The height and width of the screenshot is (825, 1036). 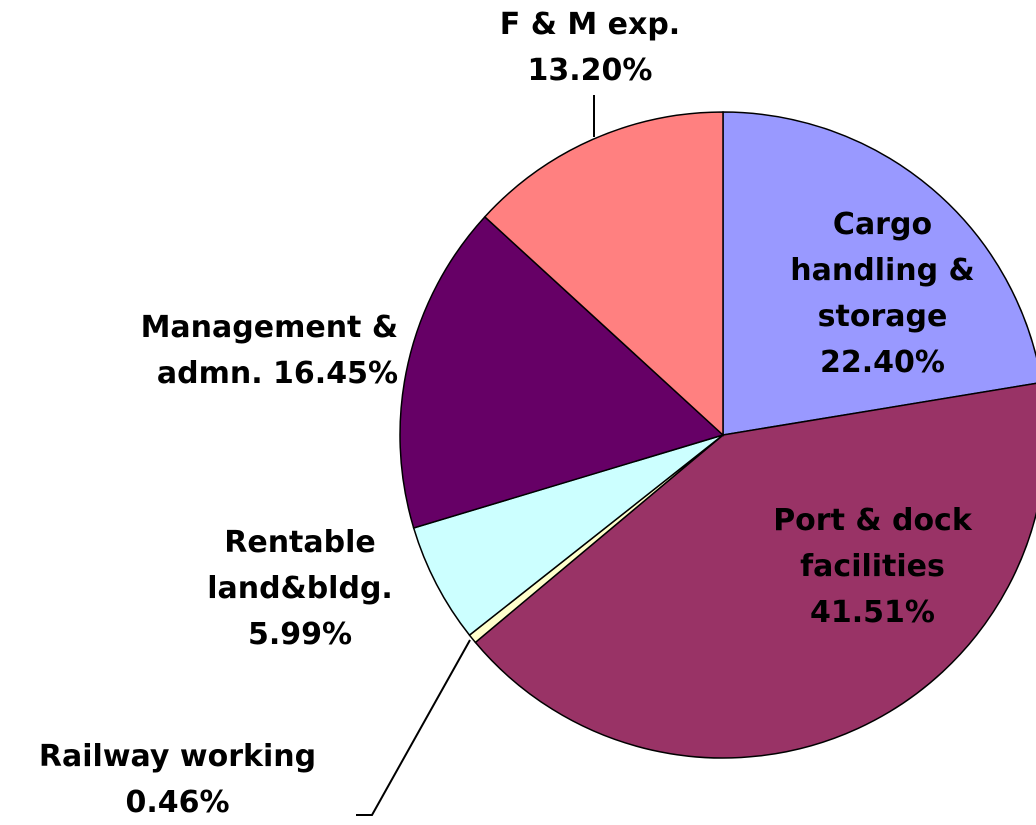 What do you see at coordinates (269, 350) in the screenshot?
I see `category-label: Management & admn.` at bounding box center [269, 350].